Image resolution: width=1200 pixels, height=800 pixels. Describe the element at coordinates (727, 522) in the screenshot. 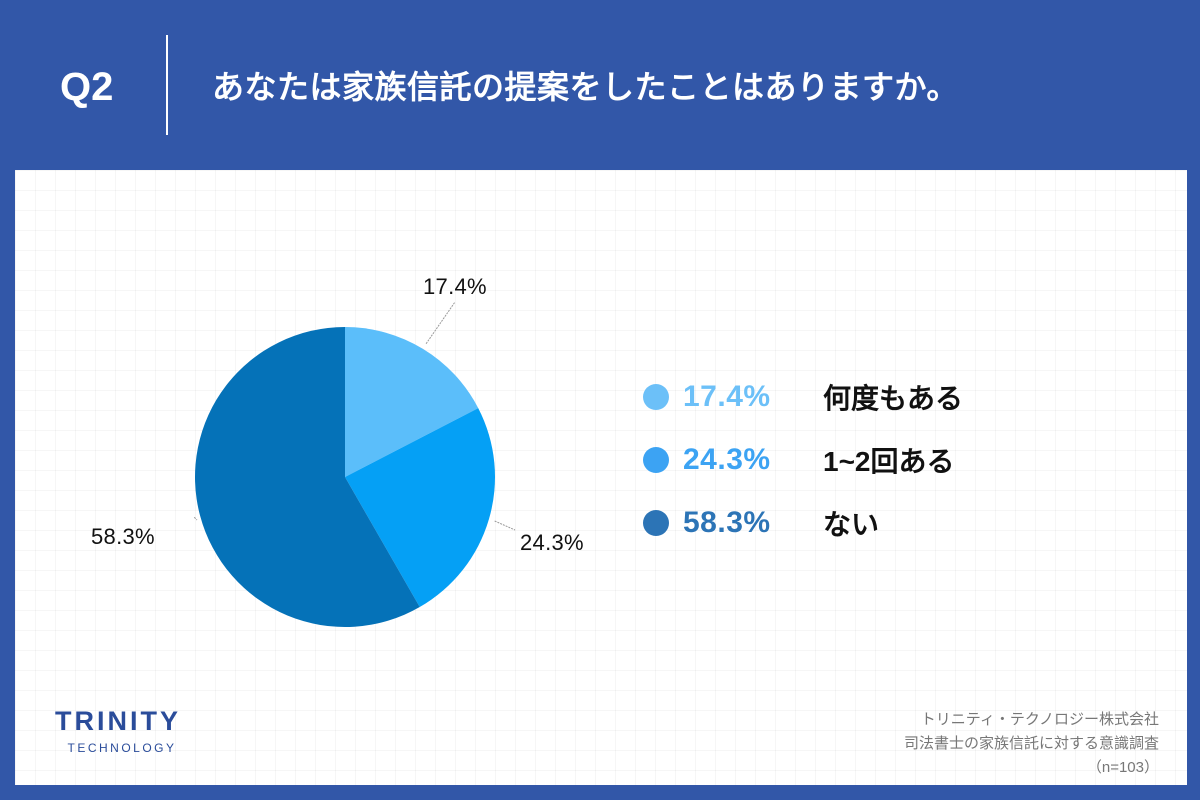

I see `legend-percent: 58.3%` at that location.